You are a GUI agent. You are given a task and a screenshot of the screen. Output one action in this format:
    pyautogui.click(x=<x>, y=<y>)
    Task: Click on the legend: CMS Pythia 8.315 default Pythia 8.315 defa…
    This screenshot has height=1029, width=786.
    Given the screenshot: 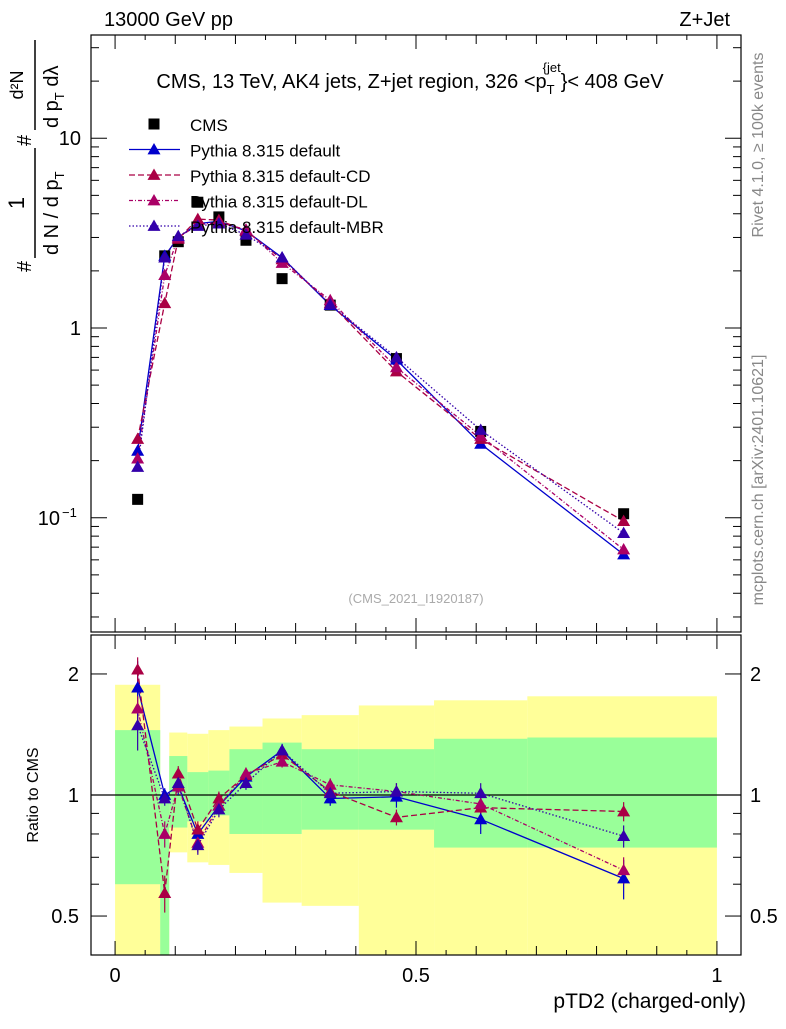 What is the action you would take?
    pyautogui.click(x=256, y=176)
    